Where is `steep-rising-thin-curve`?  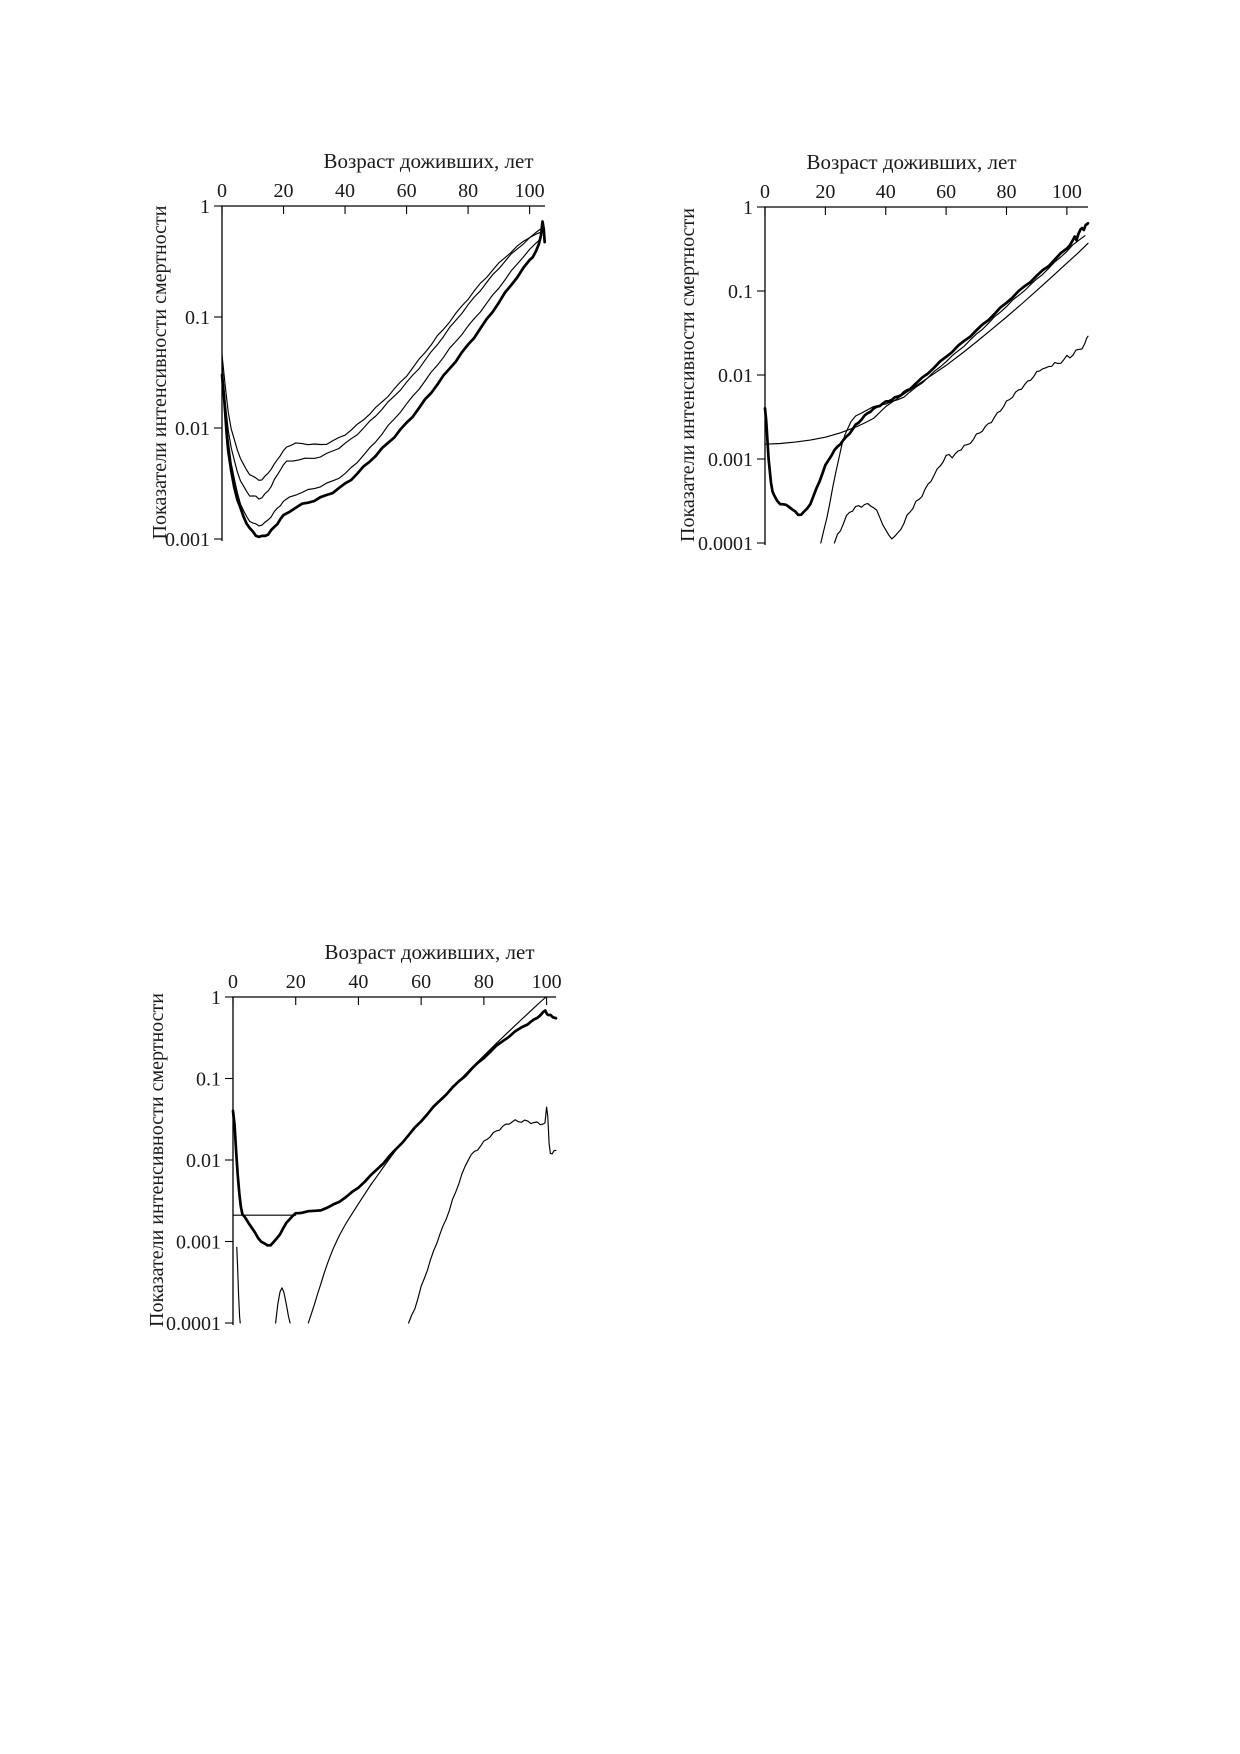 steep-rising-thin-curve is located at coordinates (953, 389).